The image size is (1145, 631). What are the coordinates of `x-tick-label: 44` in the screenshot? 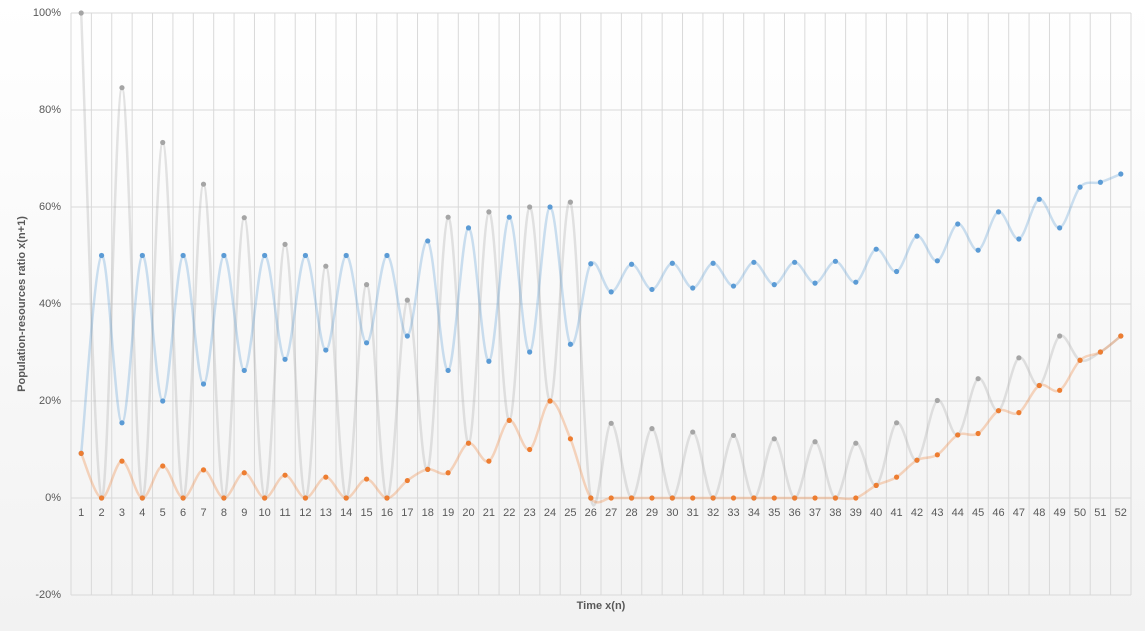 It's located at (958, 513).